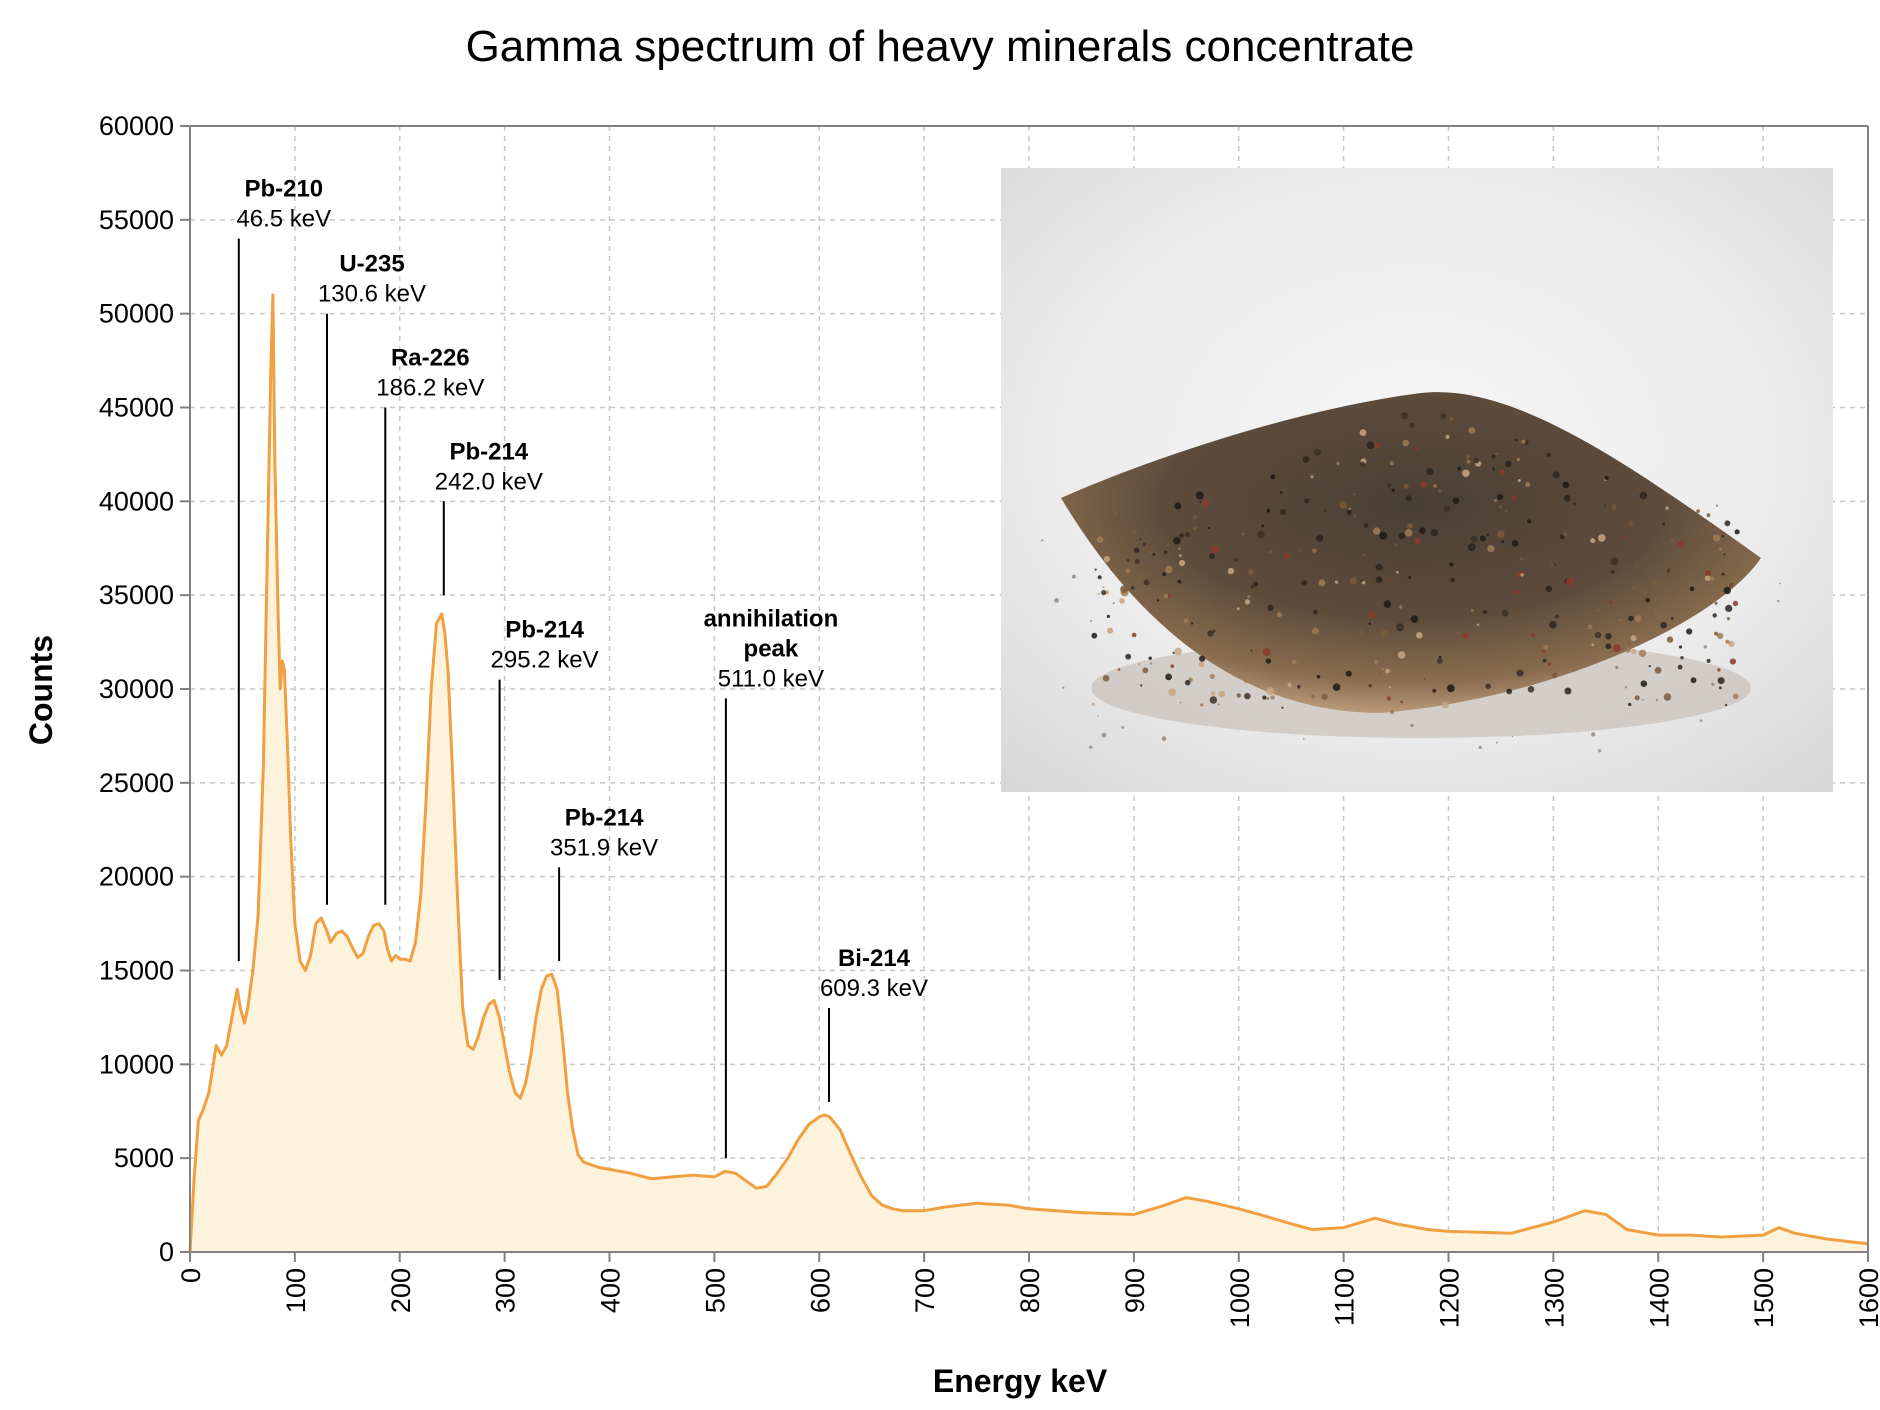  Describe the element at coordinates (283, 189) in the screenshot. I see `peak-name-label: Pb-210` at that location.